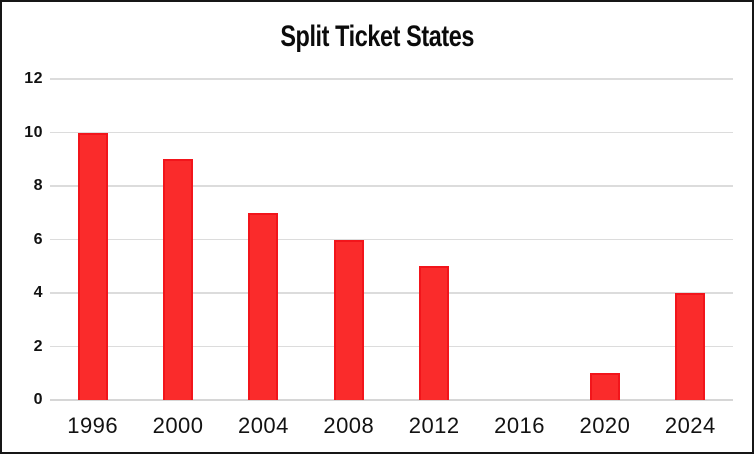 Image resolution: width=754 pixels, height=454 pixels. I want to click on bar-2012, so click(434, 333).